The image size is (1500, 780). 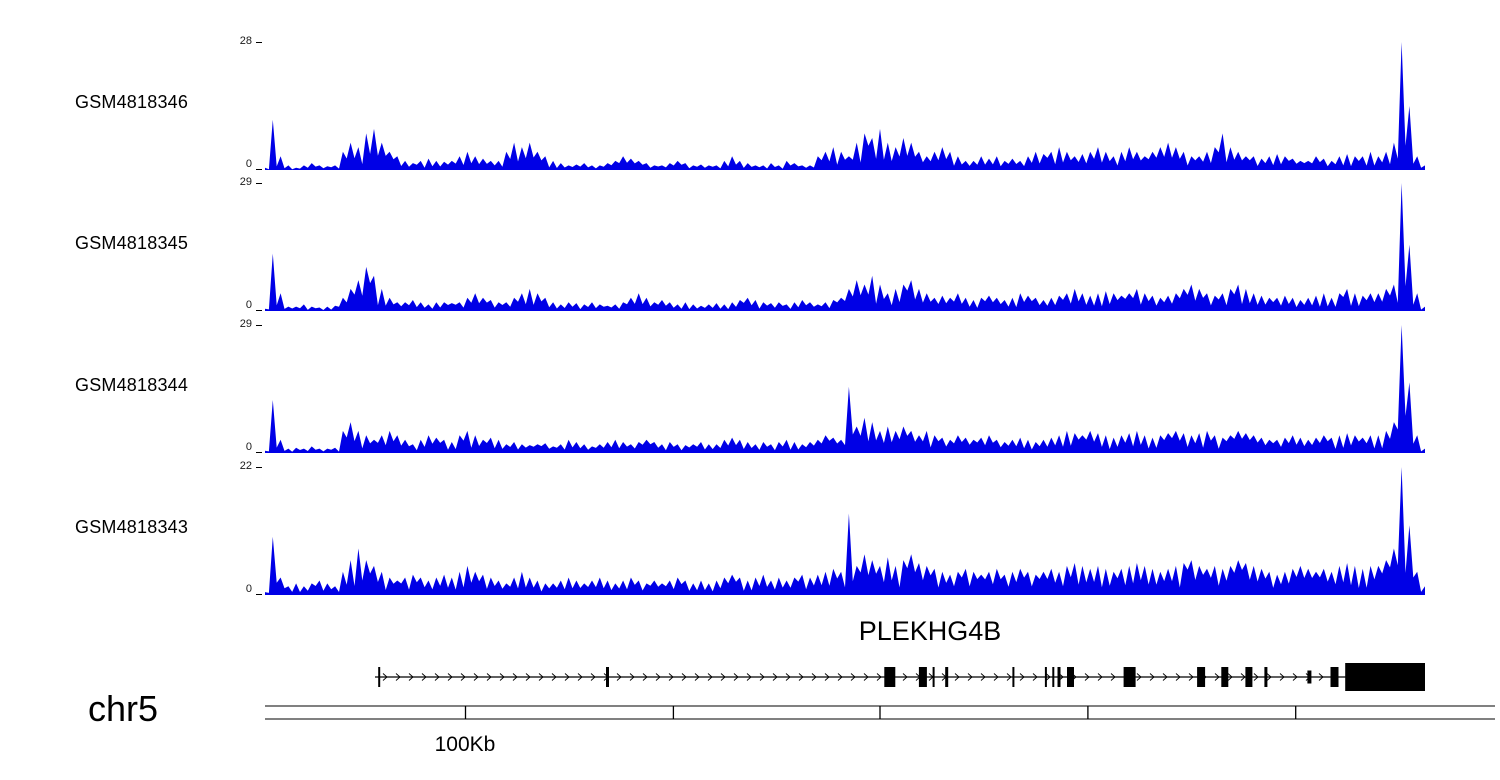 What do you see at coordinates (930, 631) in the screenshot?
I see `gene-name: PLEKHG4B` at bounding box center [930, 631].